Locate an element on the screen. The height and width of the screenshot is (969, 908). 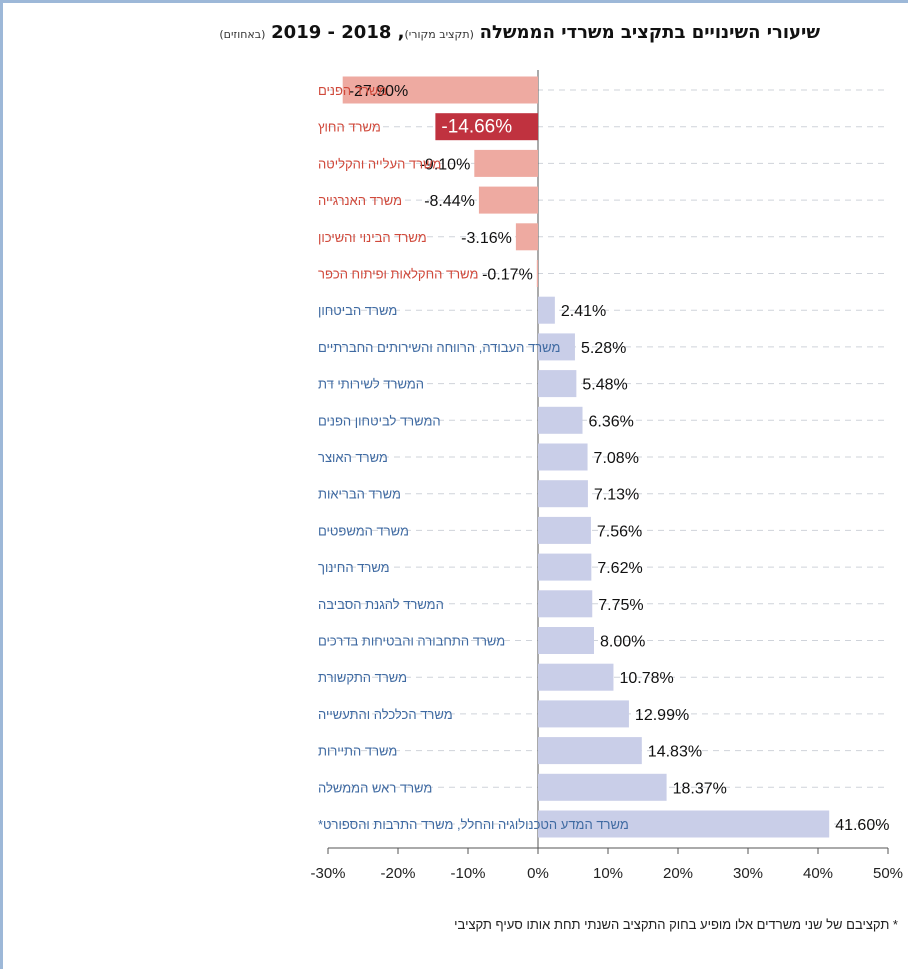
value-label: 7.62% is located at coordinates (619, 568).